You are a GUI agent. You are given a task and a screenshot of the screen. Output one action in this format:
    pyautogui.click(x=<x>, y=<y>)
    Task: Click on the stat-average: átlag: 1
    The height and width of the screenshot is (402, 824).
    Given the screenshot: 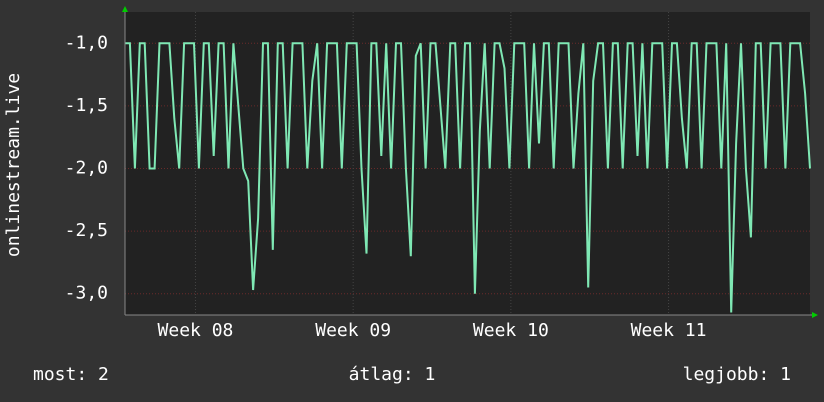 What is the action you would take?
    pyautogui.click(x=392, y=374)
    